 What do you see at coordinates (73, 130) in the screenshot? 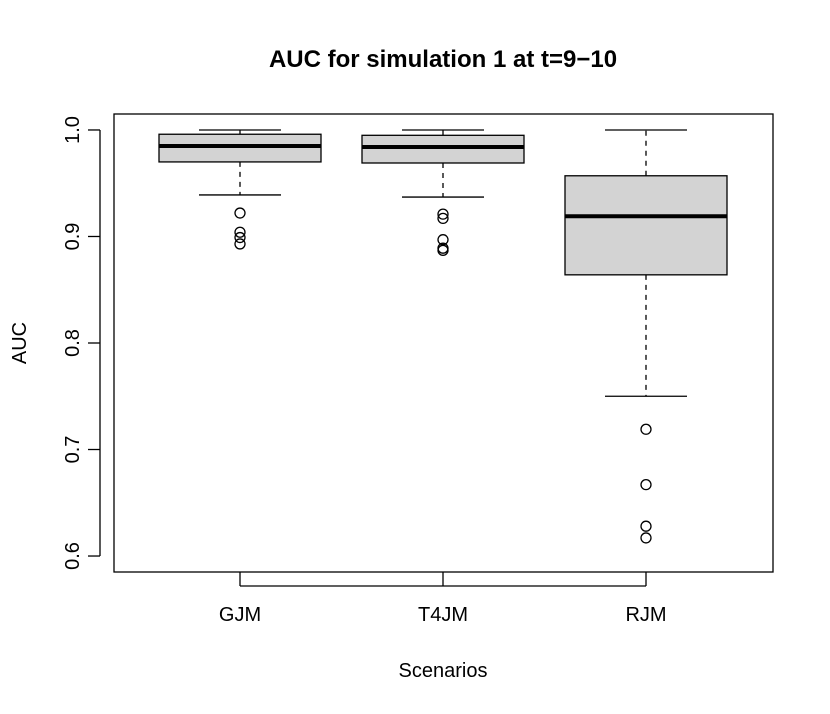
I see `y-tick-label-4: 1.0` at bounding box center [73, 130].